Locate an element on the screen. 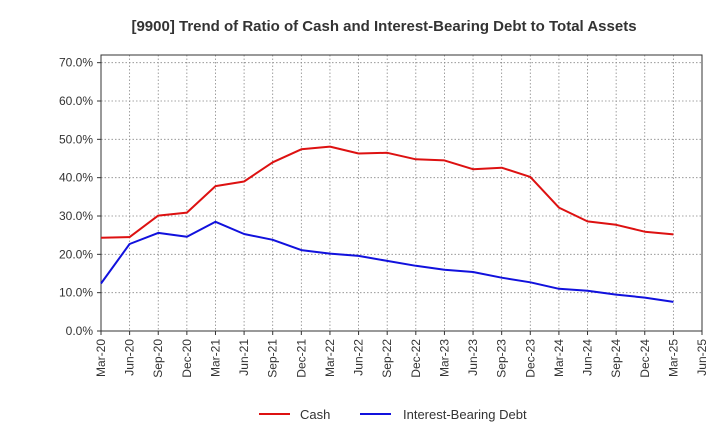 The width and height of the screenshot is (720, 440). x-tick-label: Dec-24 is located at coordinates (645, 358).